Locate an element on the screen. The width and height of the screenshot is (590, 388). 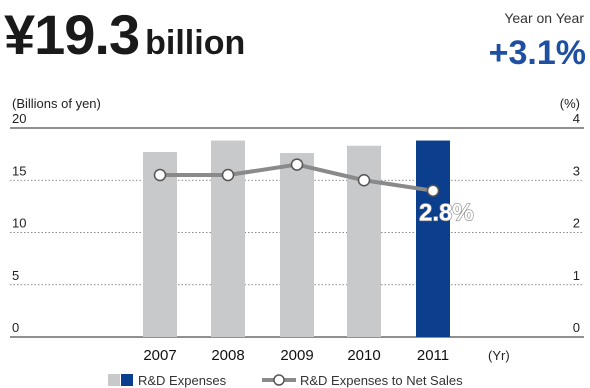
legend-swatch-bar-highlight is located at coordinates (127, 380).